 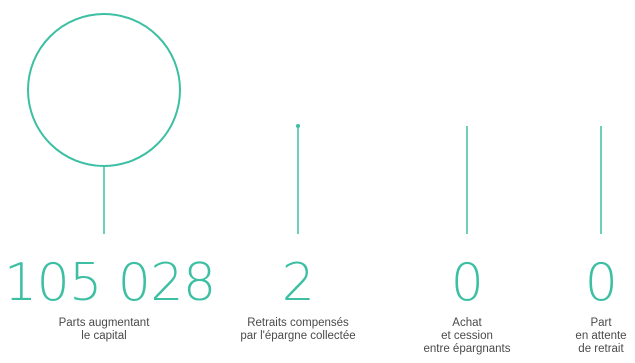 What do you see at coordinates (110, 283) in the screenshot?
I see `stat-value: 105 028` at bounding box center [110, 283].